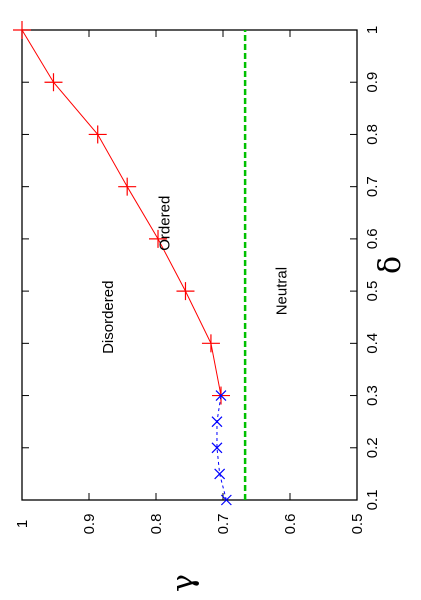 The image size is (421, 600). I want to click on region-labels: Disordered Ordered Neutral, so click(195, 275).